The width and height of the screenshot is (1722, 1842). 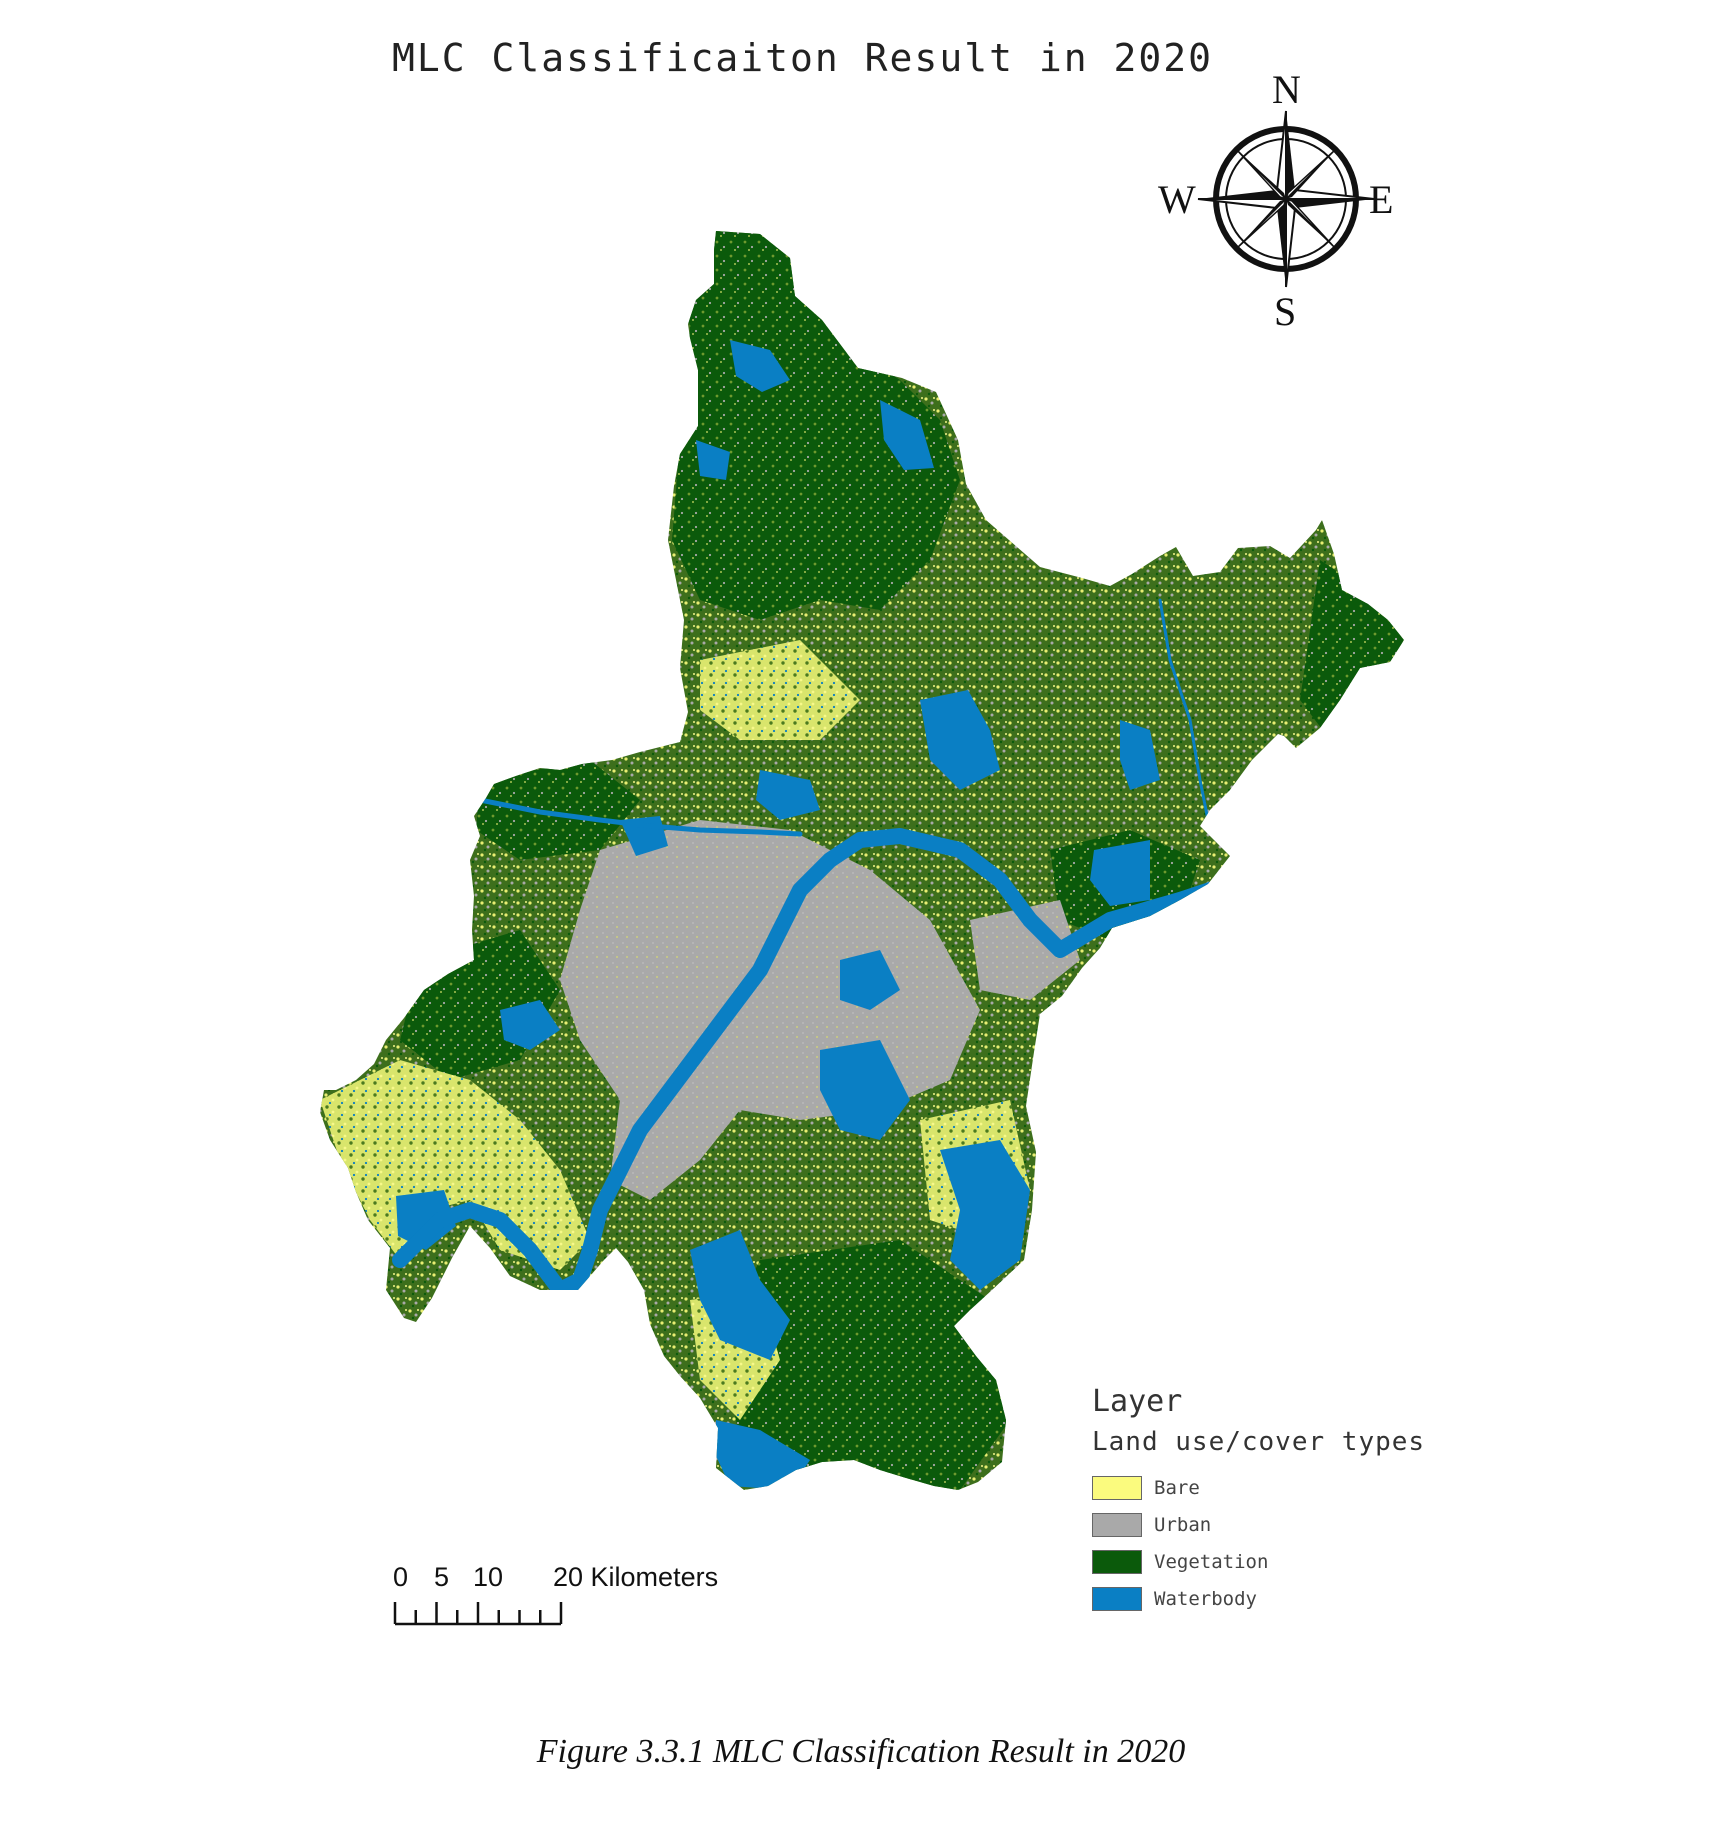 I want to click on legend-heading: Layer, so click(x=1137, y=1401).